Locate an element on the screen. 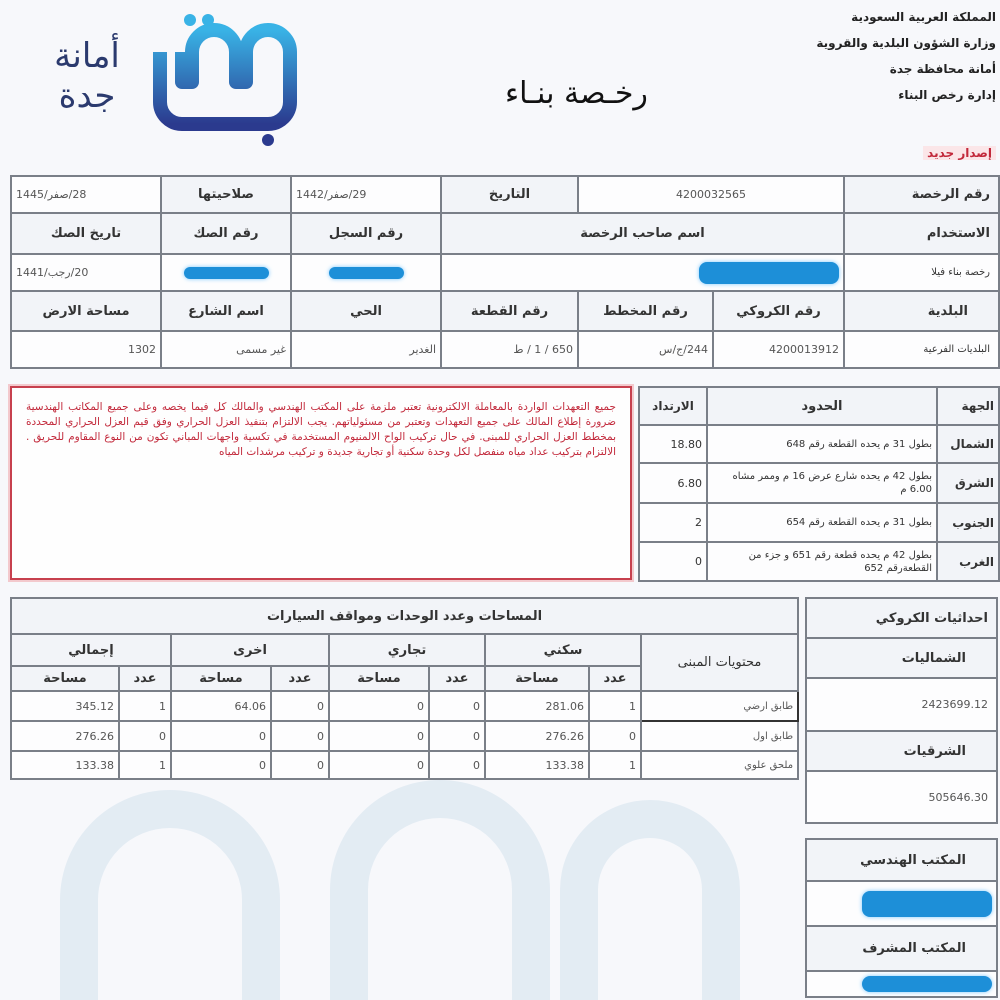 The image size is (1000, 1000). supervising-office-value is located at coordinates (901, 984).